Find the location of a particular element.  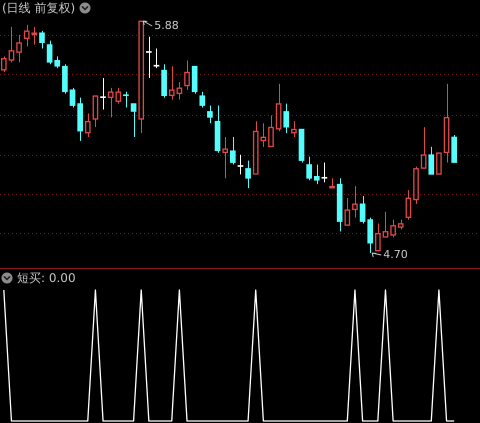

chart-title: (日线 前复权) is located at coordinates (39, 8).